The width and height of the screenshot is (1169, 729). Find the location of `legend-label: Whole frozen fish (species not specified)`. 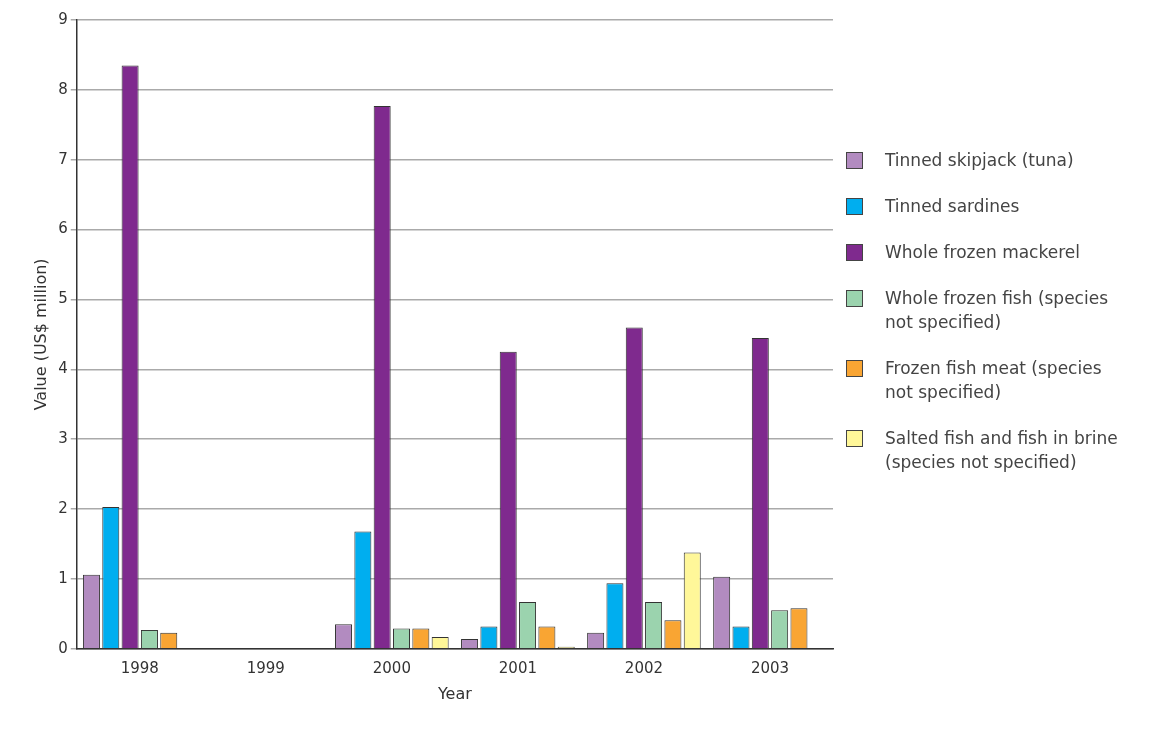

legend-label: Whole frozen fish (species not specified) is located at coordinates (997, 310).